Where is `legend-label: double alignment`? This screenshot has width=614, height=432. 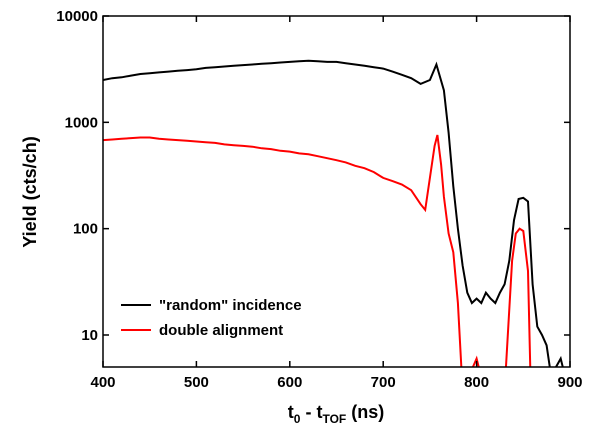
legend-label: double alignment is located at coordinates (221, 330).